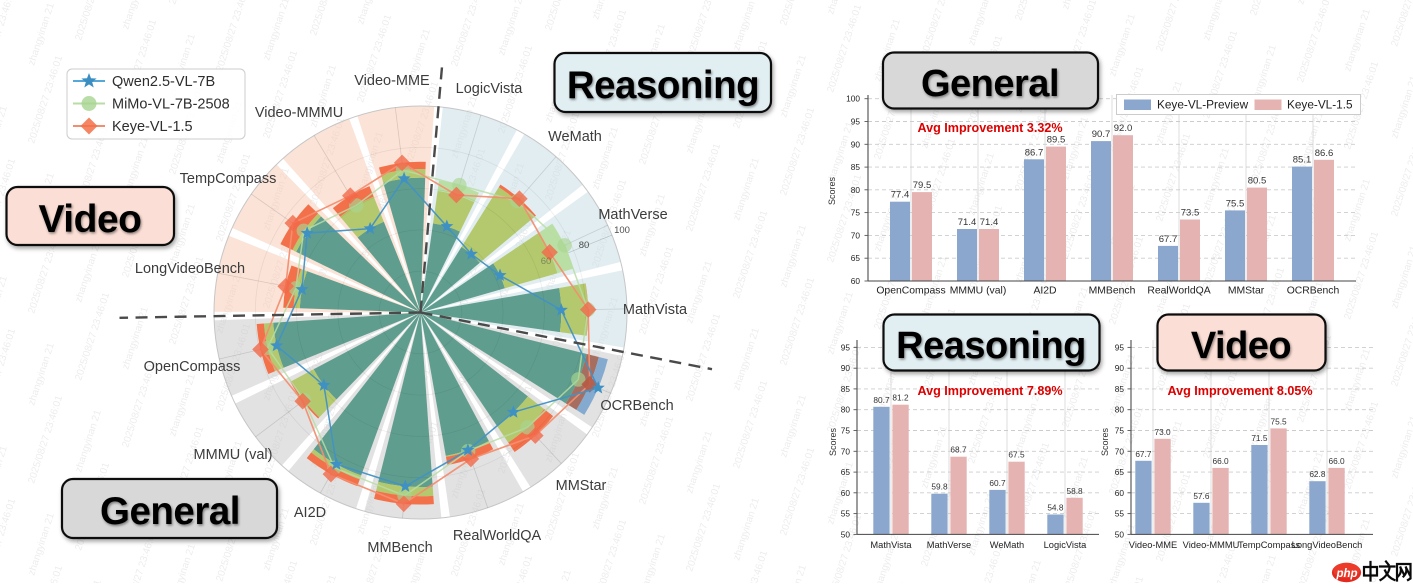 Image resolution: width=1413 pixels, height=588 pixels. I want to click on svg-text: 68.7, so click(958, 450).